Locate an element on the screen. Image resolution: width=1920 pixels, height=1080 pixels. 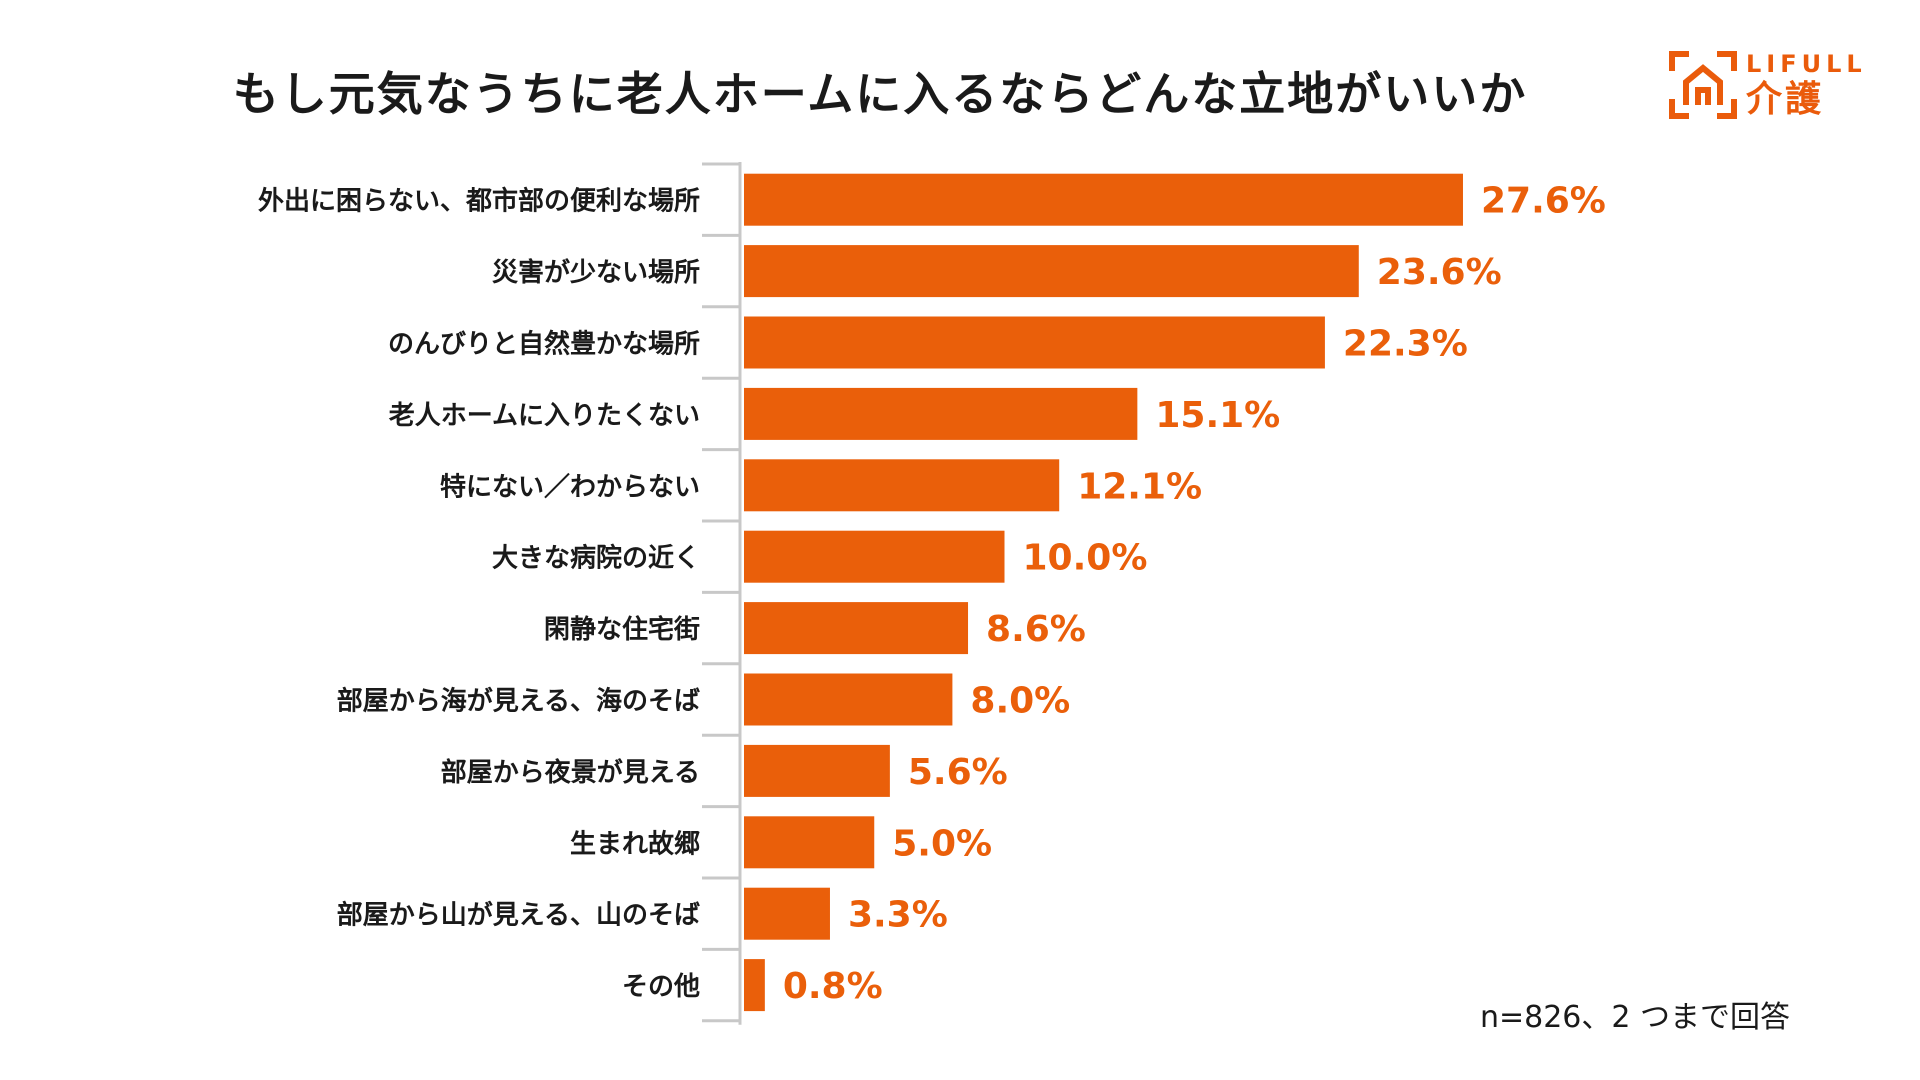
value-label: 27.6% is located at coordinates (1543, 201).